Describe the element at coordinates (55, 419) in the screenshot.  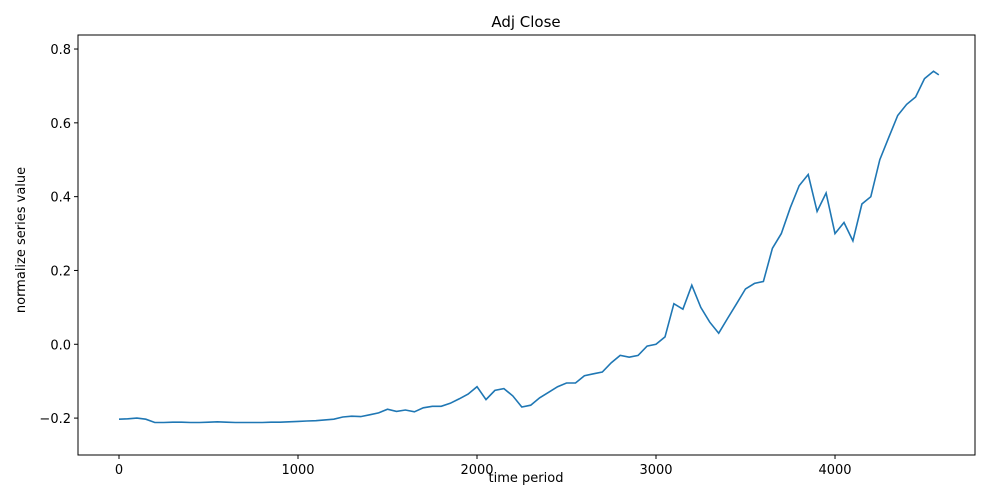
I see `y-tick-label: −0.2` at that location.